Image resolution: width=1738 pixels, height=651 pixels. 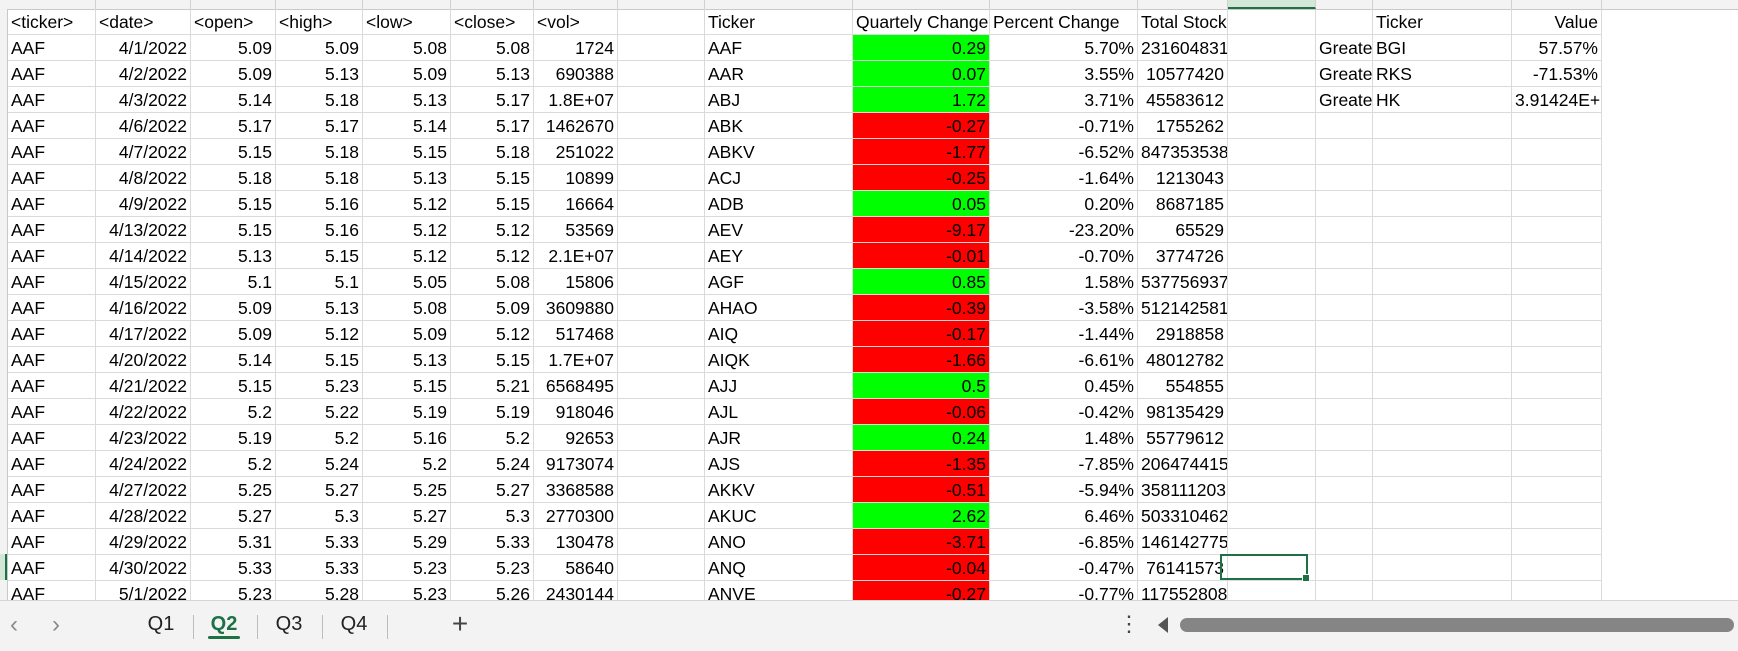 I want to click on summary-cell: 503310462, so click(x=1183, y=516).